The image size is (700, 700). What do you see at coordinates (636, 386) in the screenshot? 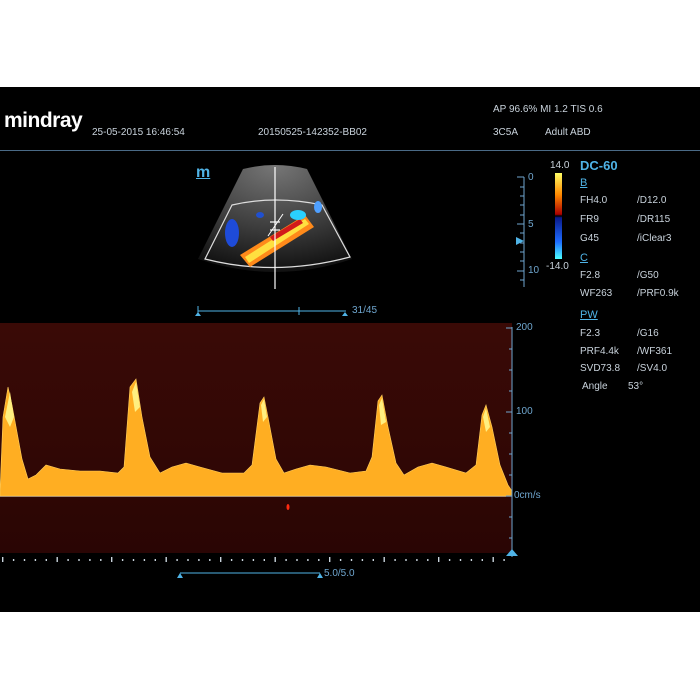
I see `pw-angle-value: 53°` at bounding box center [636, 386].